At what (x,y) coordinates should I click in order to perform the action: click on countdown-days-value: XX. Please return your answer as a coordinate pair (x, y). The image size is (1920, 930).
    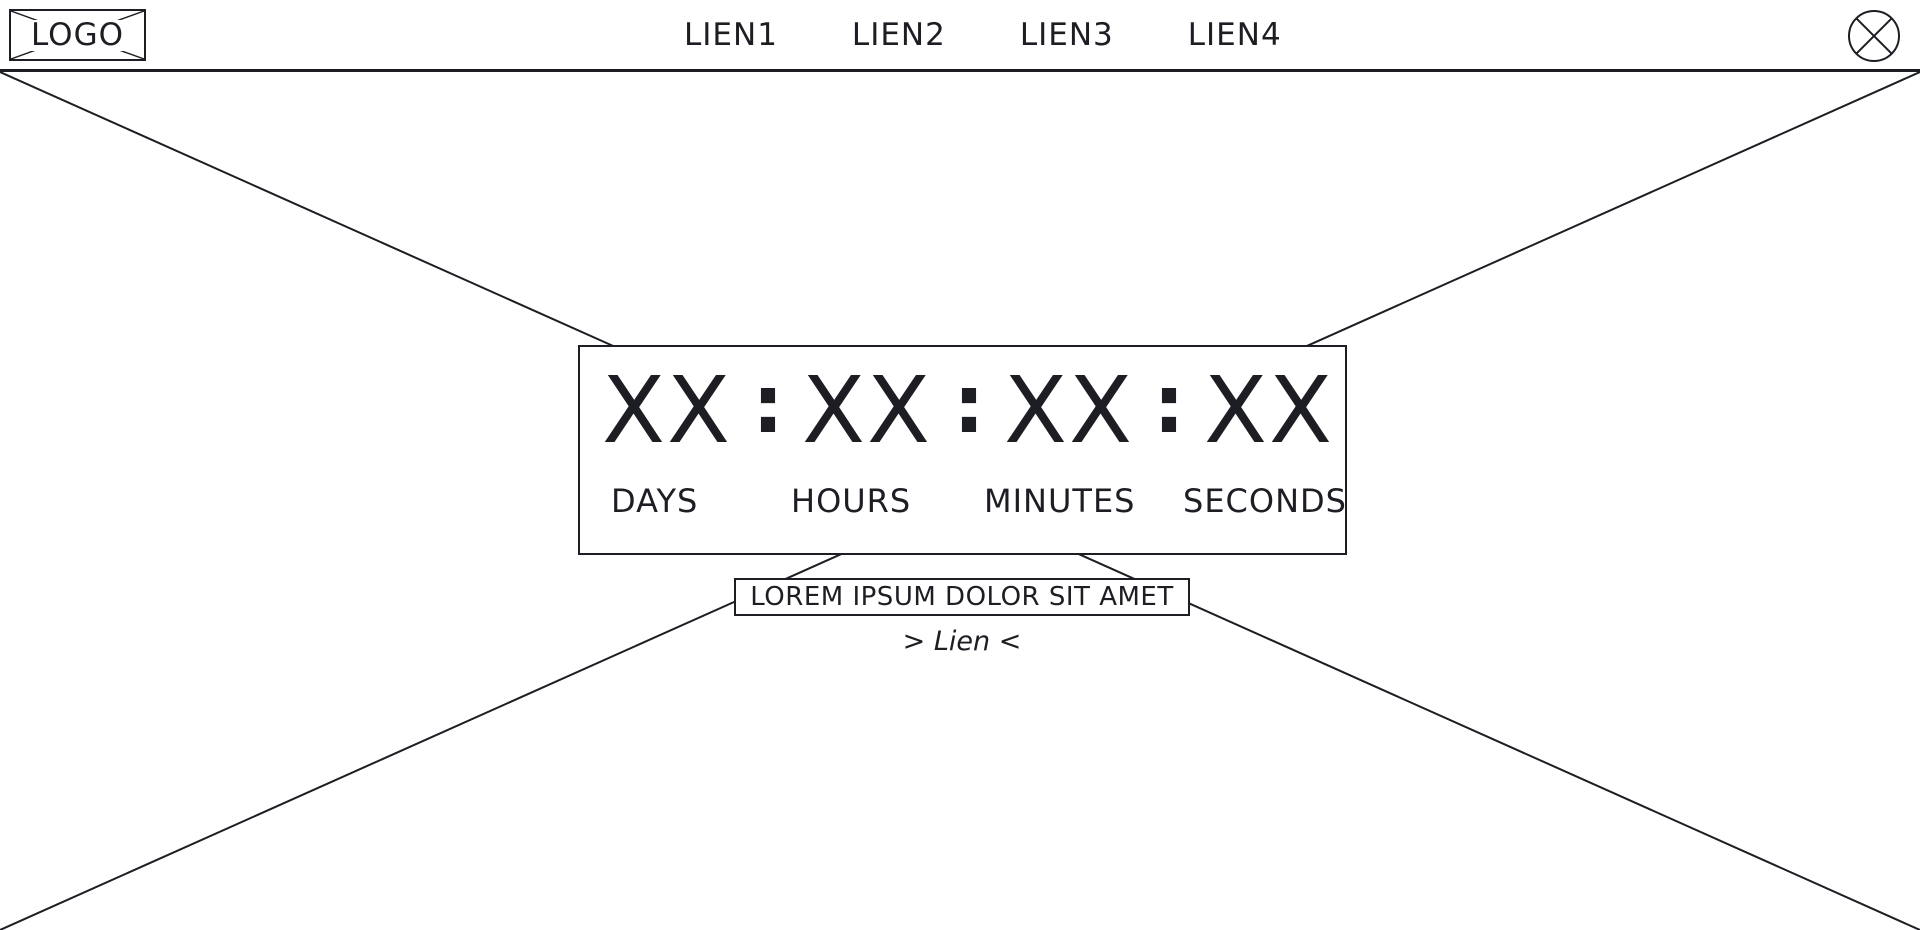
    Looking at the image, I should click on (667, 410).